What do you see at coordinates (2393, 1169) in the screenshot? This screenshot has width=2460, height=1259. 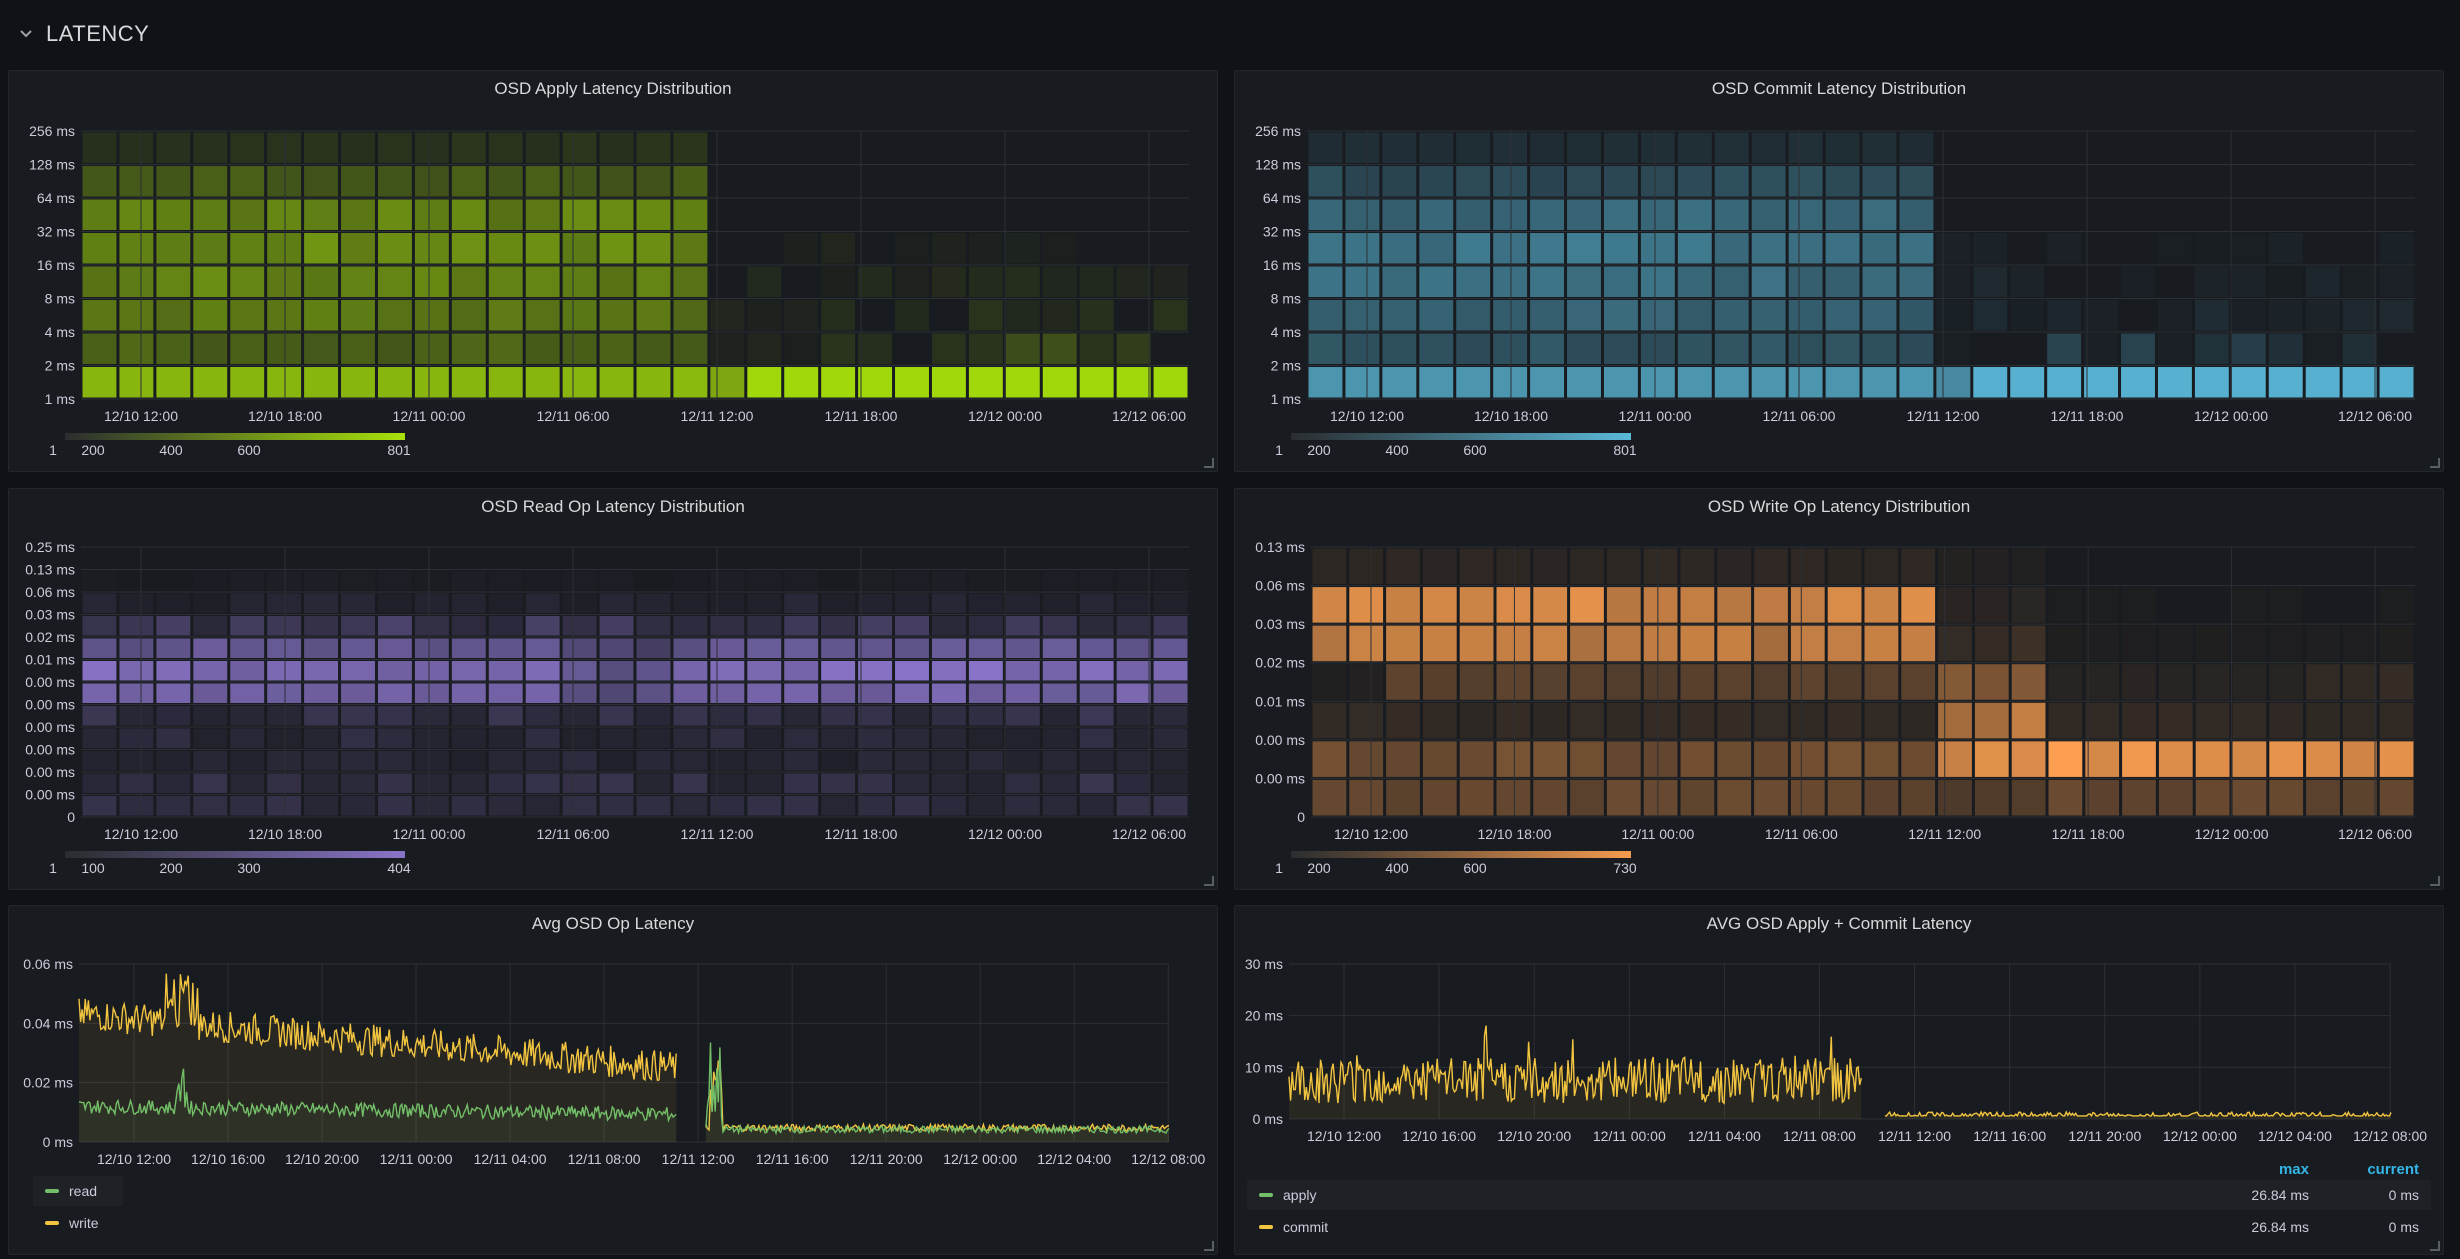 I see `legend-header-current: current` at bounding box center [2393, 1169].